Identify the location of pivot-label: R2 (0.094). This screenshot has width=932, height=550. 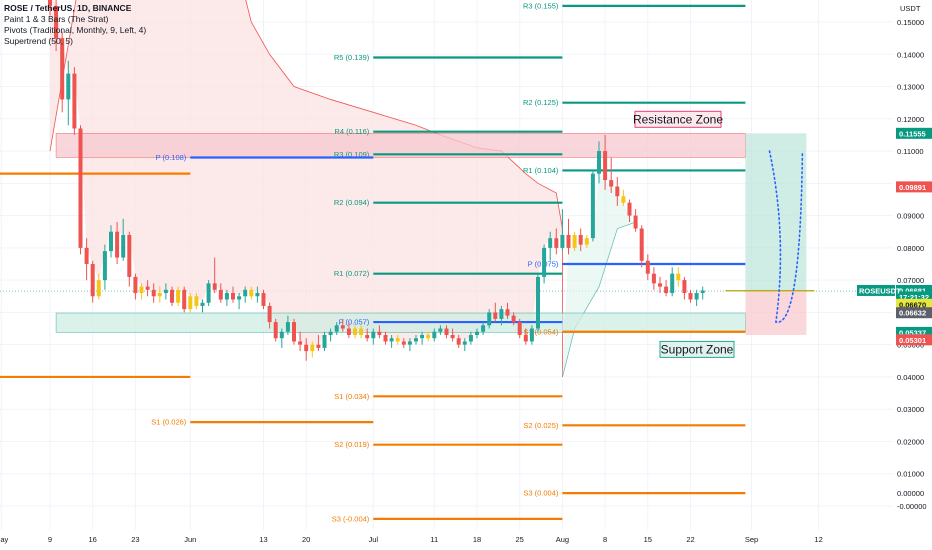
(352, 202).